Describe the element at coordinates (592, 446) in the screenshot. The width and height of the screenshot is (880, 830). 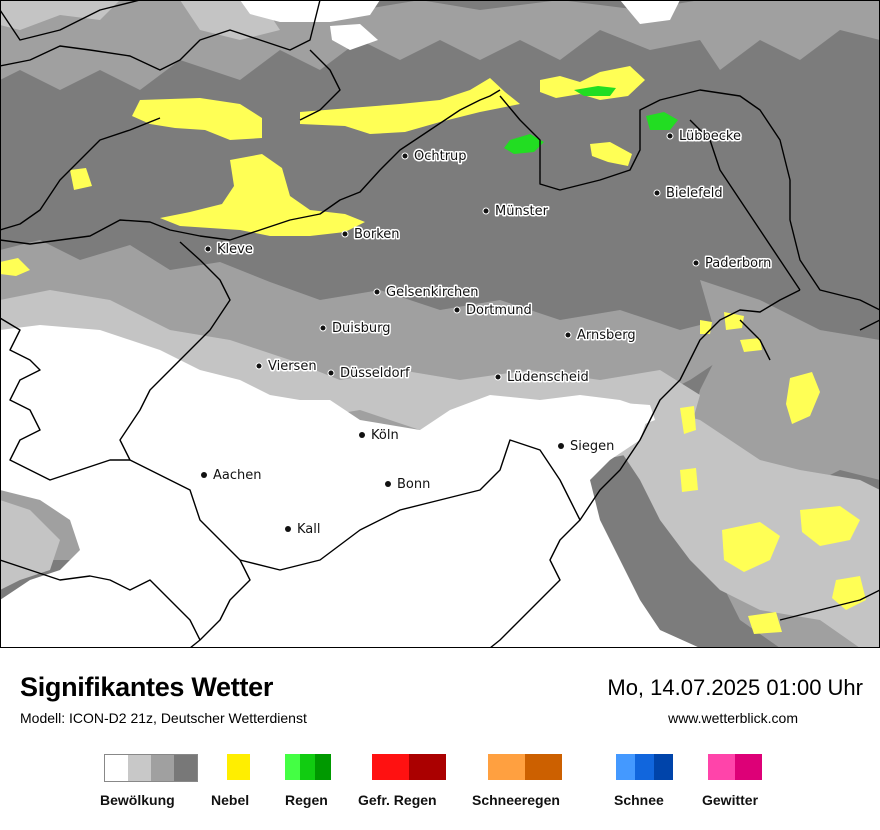
I see `city-label: Siegen` at that location.